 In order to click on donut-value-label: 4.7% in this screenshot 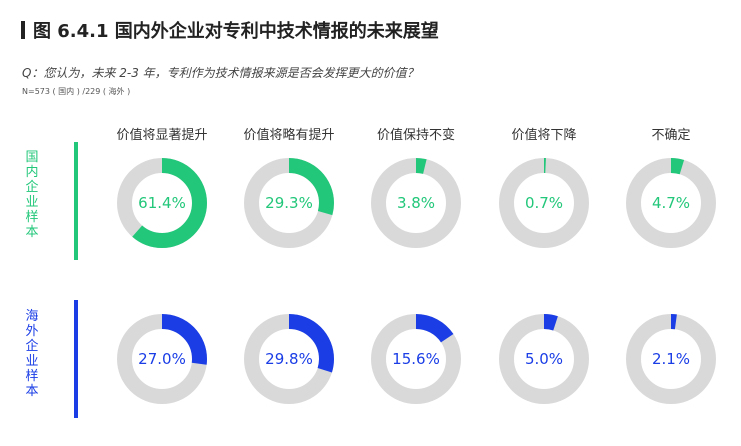, I will do `click(671, 203)`.